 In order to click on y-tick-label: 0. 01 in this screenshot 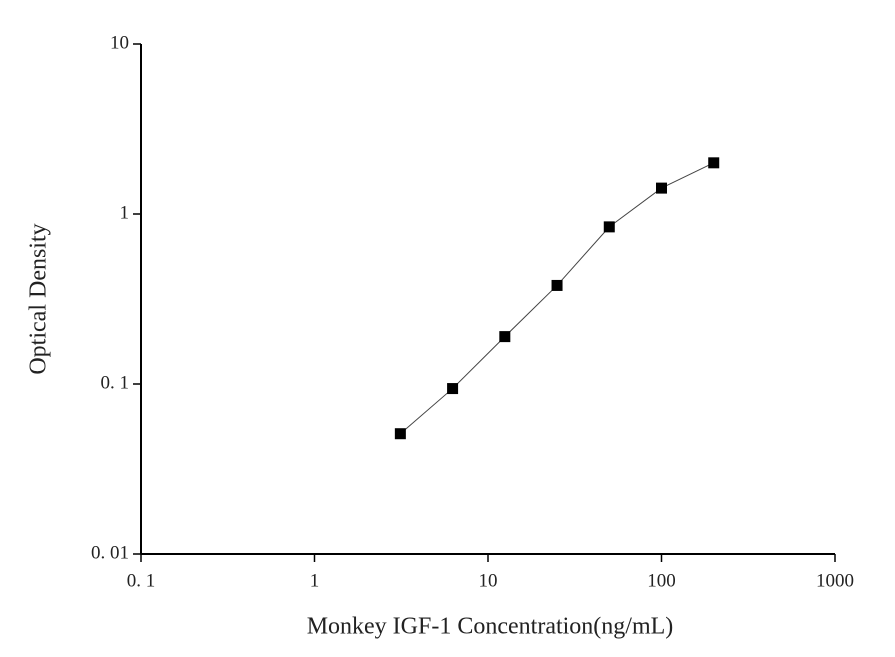, I will do `click(110, 552)`.